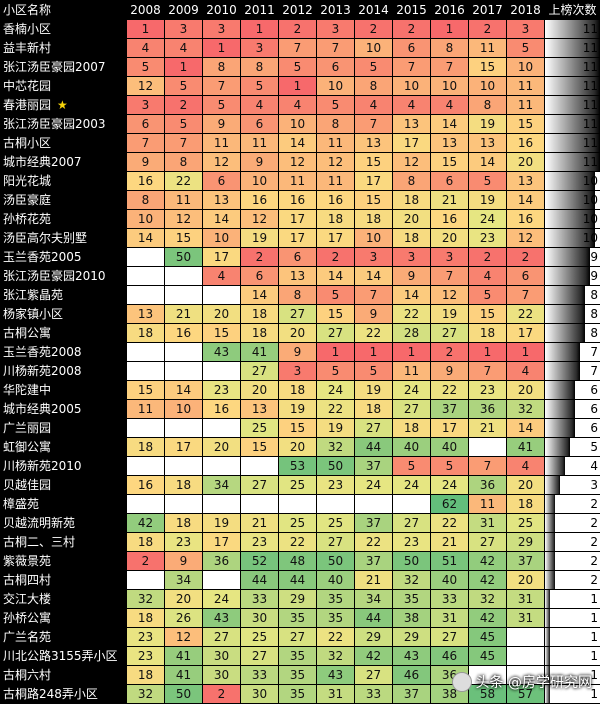 The image size is (600, 704). I want to click on count-value: 9, so click(594, 276).